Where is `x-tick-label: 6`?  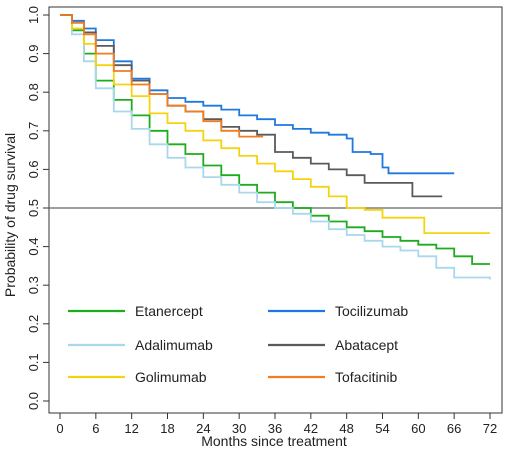 x-tick-label: 6 is located at coordinates (95, 428).